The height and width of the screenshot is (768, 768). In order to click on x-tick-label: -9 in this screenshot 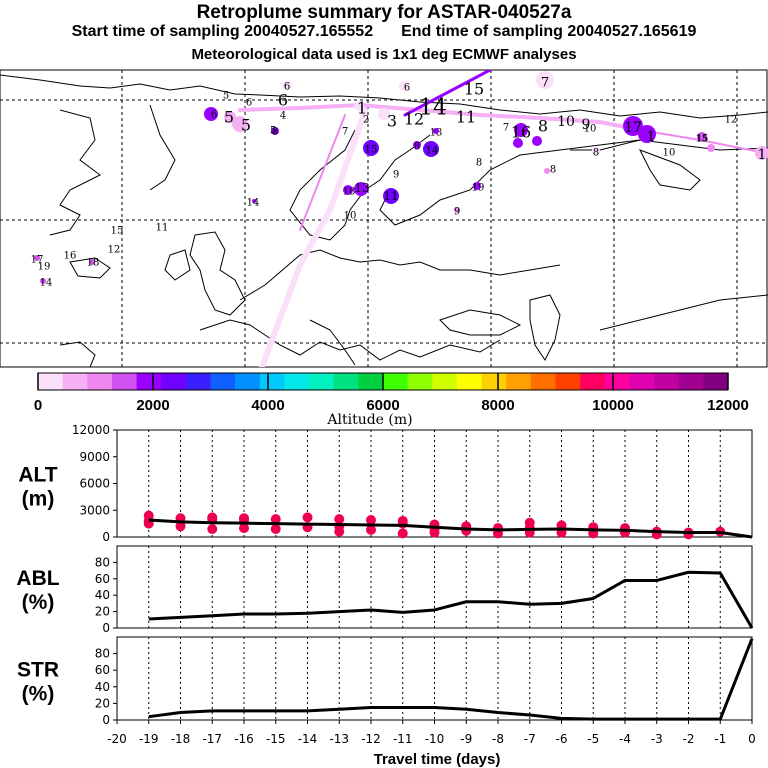, I will do `click(466, 739)`.